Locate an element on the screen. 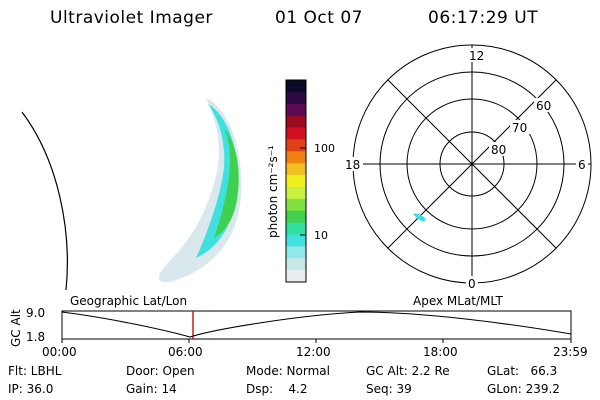  mlat-label-80: 80 is located at coordinates (498, 150).